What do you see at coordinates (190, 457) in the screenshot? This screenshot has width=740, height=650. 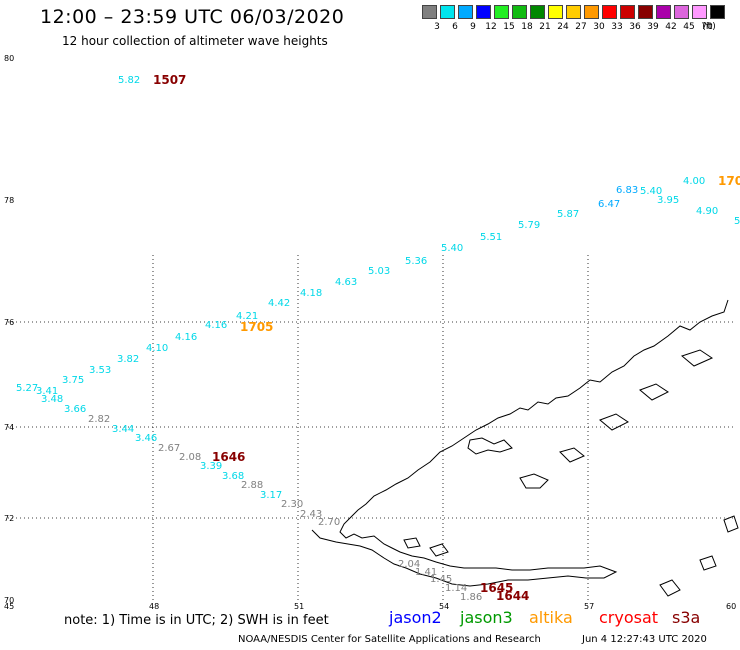 I see `wave-height-reading: 2.08` at bounding box center [190, 457].